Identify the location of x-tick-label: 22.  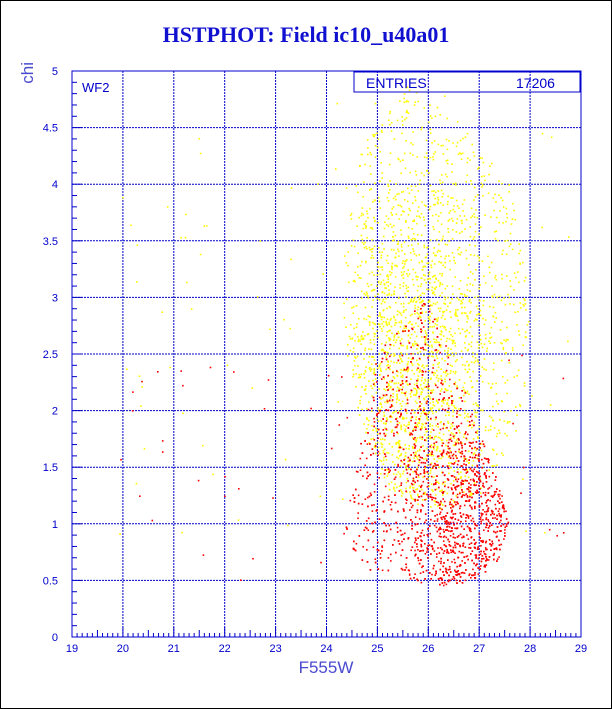
(225, 649).